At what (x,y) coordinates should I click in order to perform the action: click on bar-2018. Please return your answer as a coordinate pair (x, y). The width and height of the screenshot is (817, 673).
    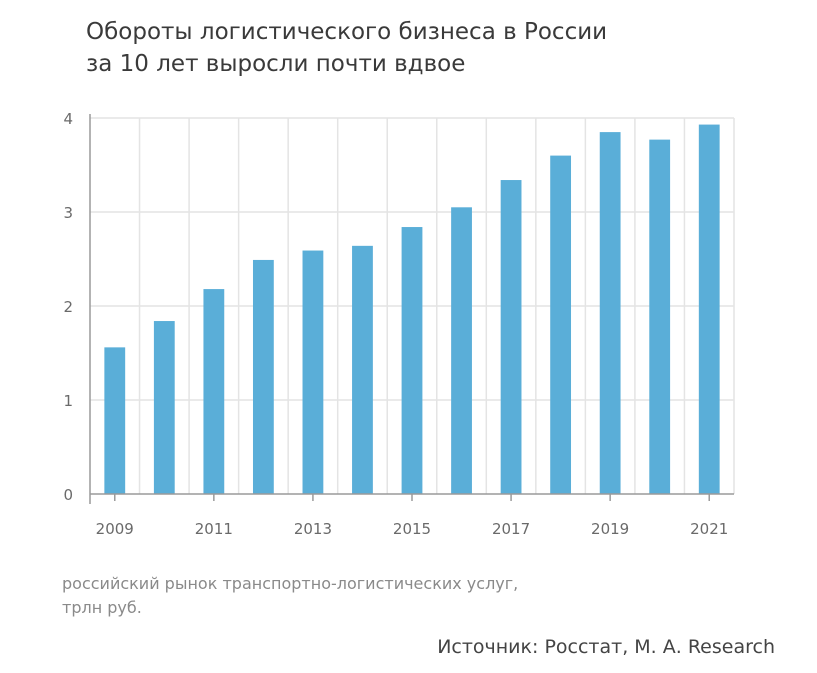
    Looking at the image, I should click on (561, 324).